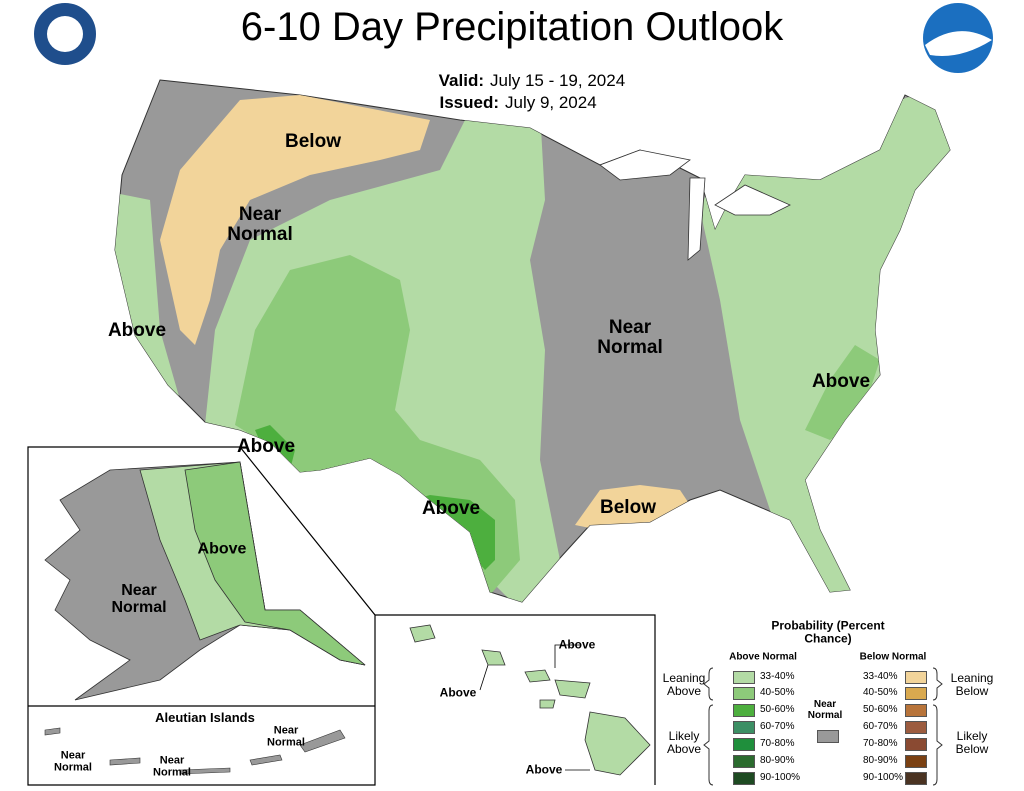 The height and width of the screenshot is (791, 1024). What do you see at coordinates (972, 684) in the screenshot?
I see `legend-group: Leaning Below` at bounding box center [972, 684].